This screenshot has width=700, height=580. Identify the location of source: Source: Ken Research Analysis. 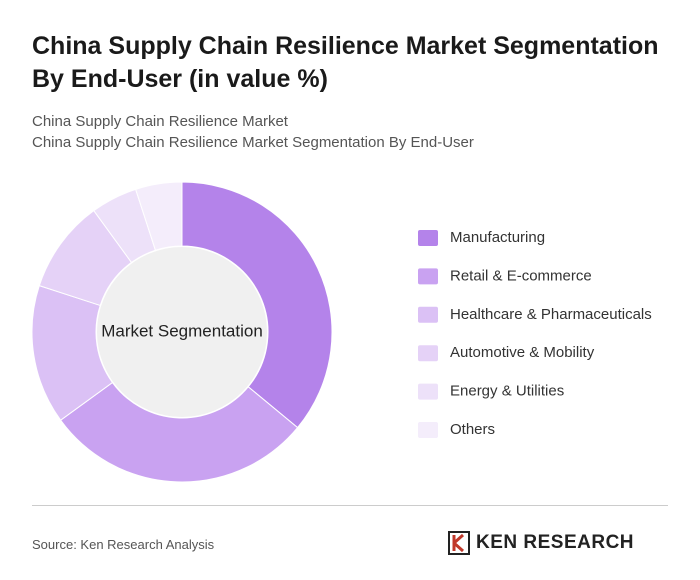
(123, 544).